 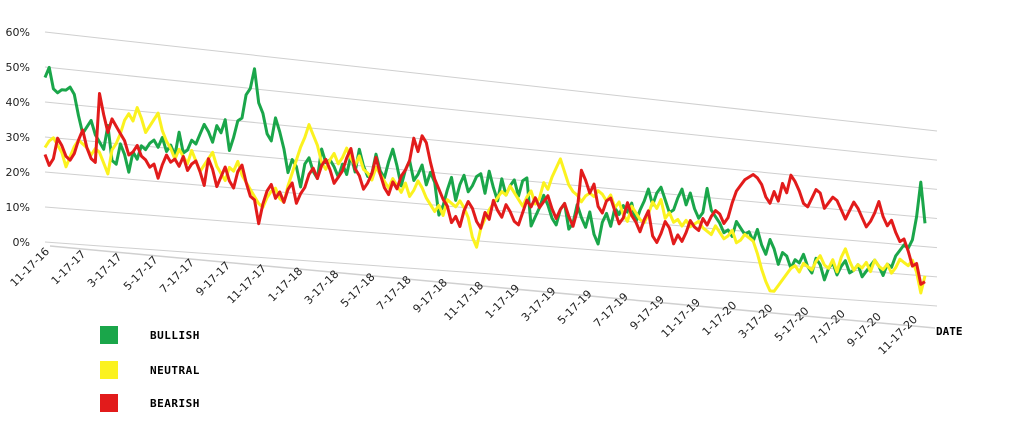 I want to click on y-tick-label: 60%, so click(x=18, y=32).